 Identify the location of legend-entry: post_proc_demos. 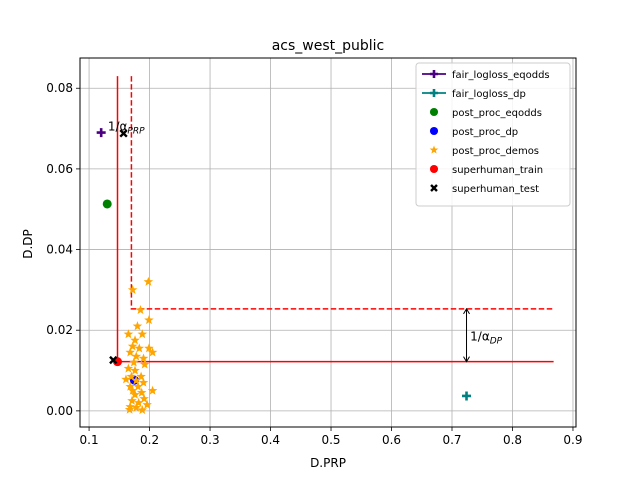
(484, 151).